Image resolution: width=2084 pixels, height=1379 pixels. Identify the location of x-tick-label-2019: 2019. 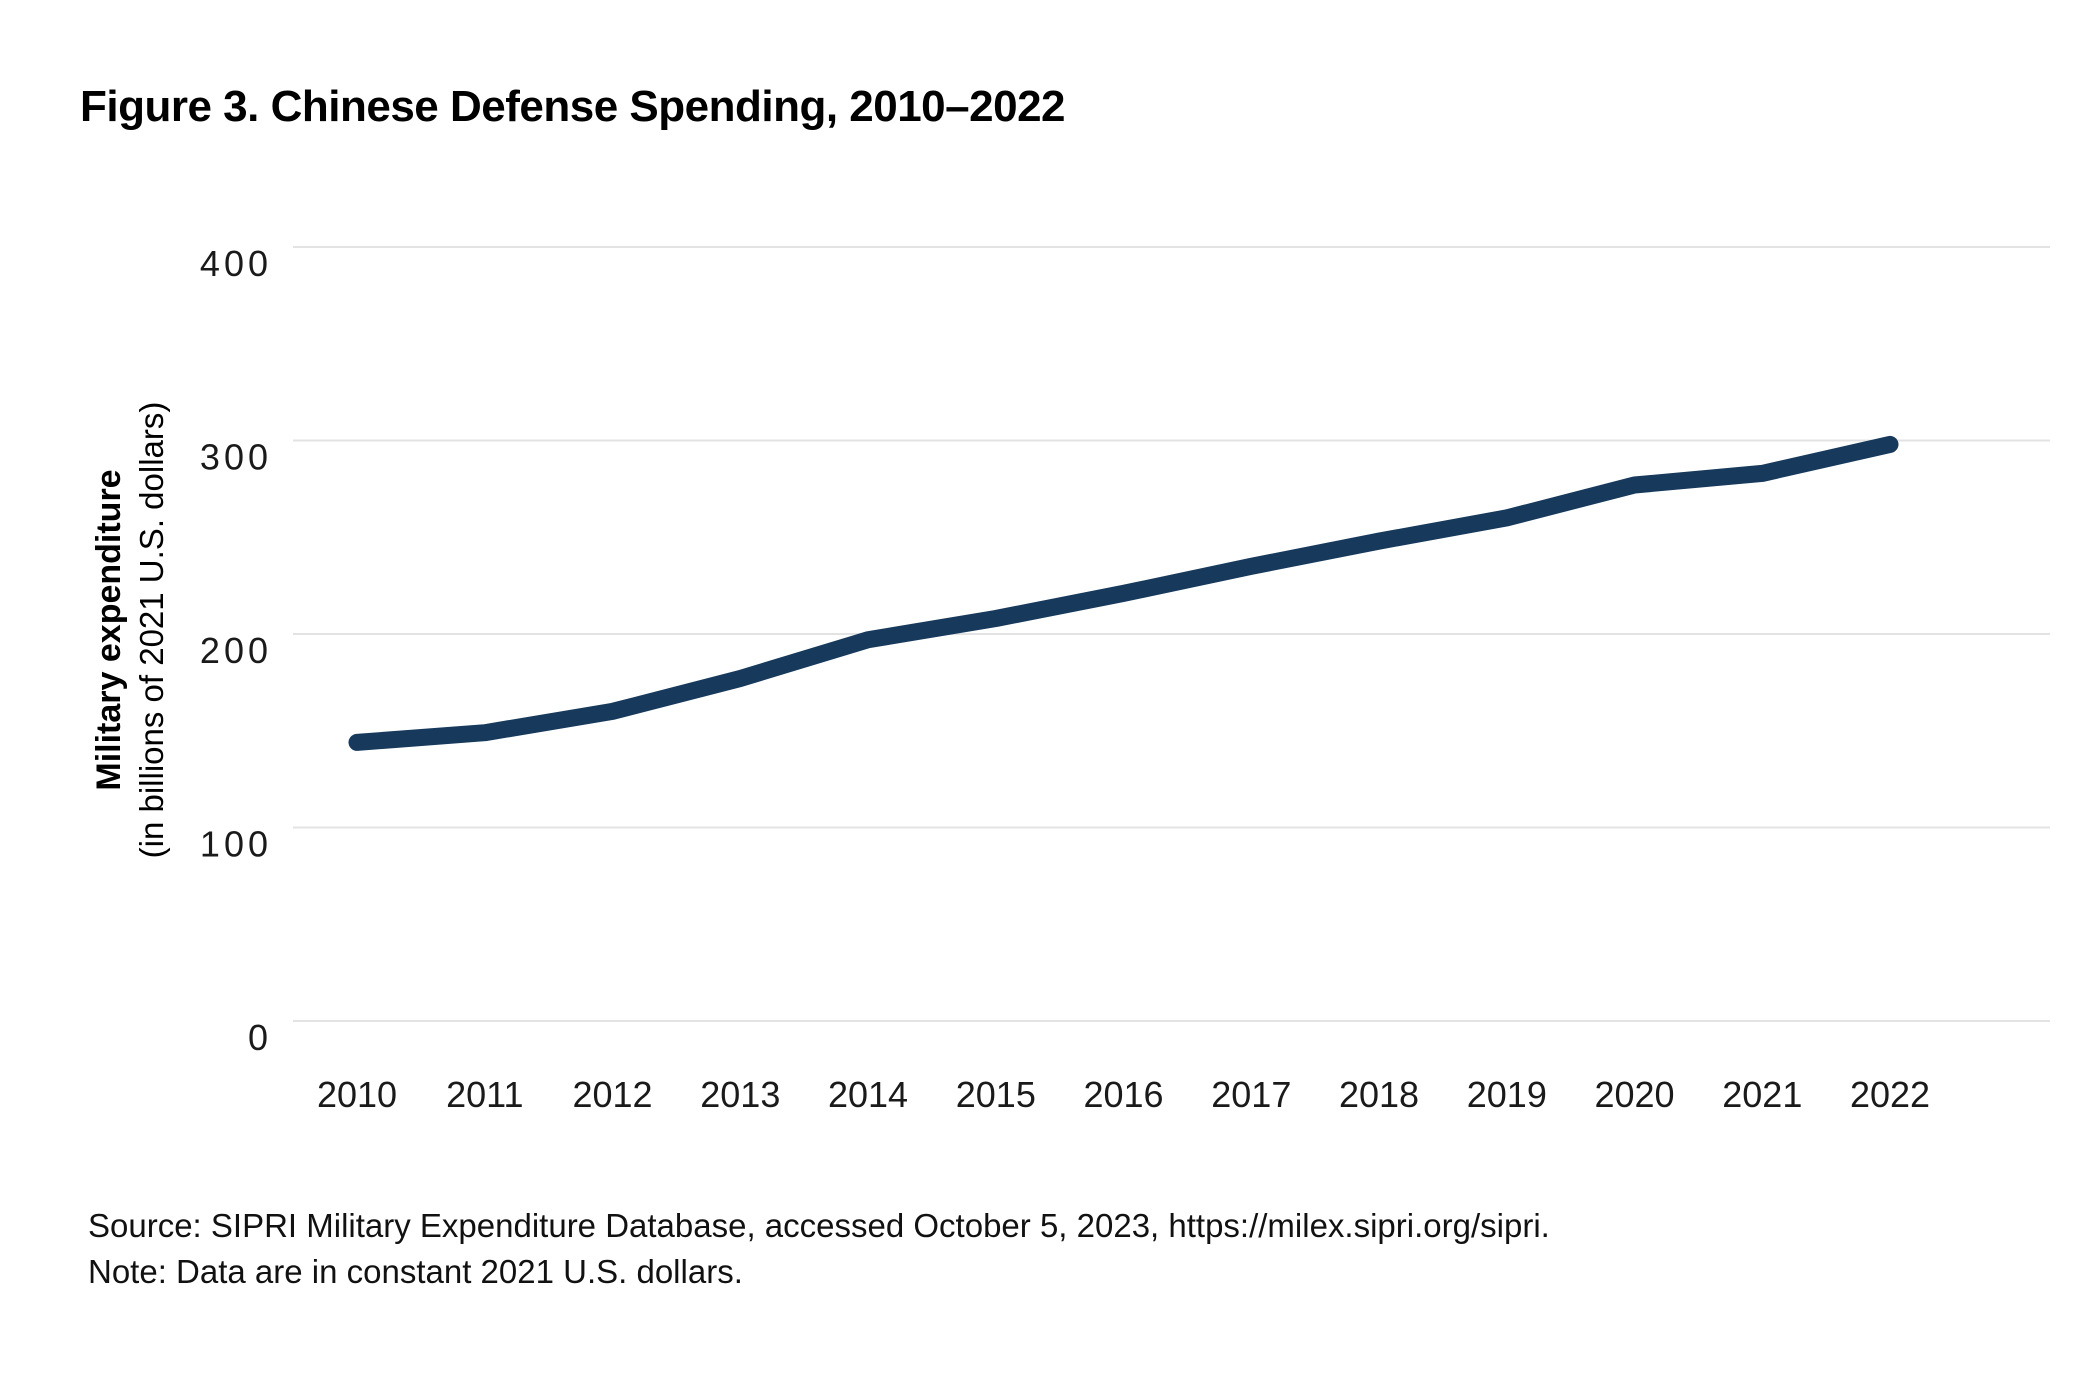
(1507, 1094).